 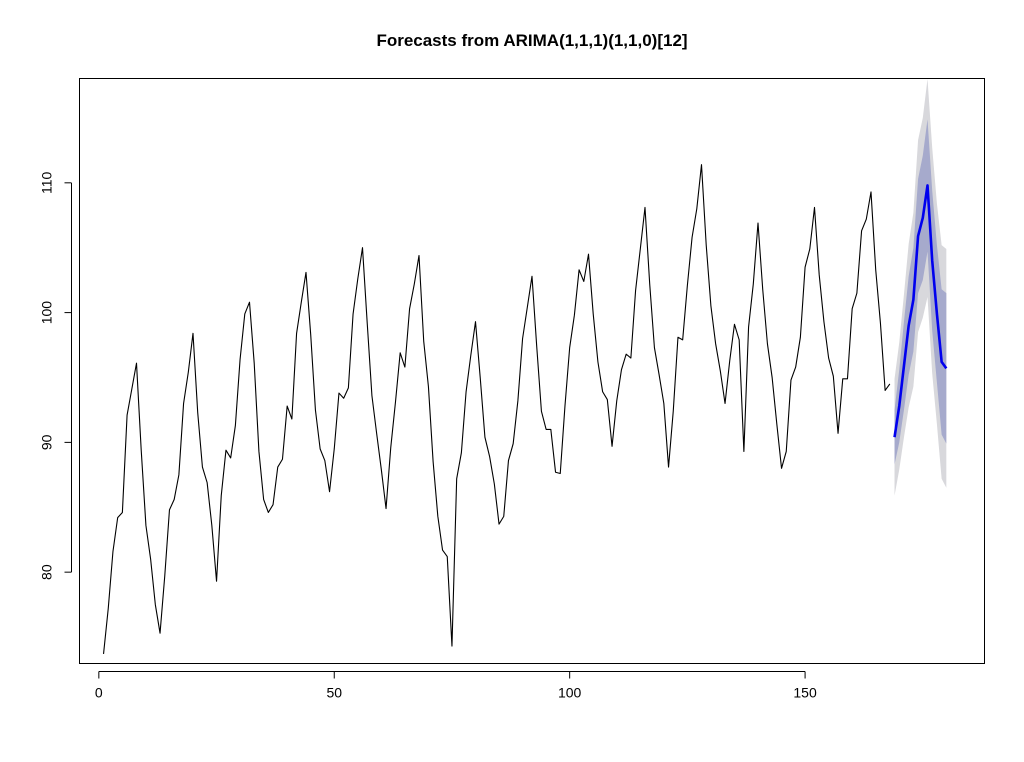 What do you see at coordinates (570, 693) in the screenshot?
I see `x-tick-label: 100` at bounding box center [570, 693].